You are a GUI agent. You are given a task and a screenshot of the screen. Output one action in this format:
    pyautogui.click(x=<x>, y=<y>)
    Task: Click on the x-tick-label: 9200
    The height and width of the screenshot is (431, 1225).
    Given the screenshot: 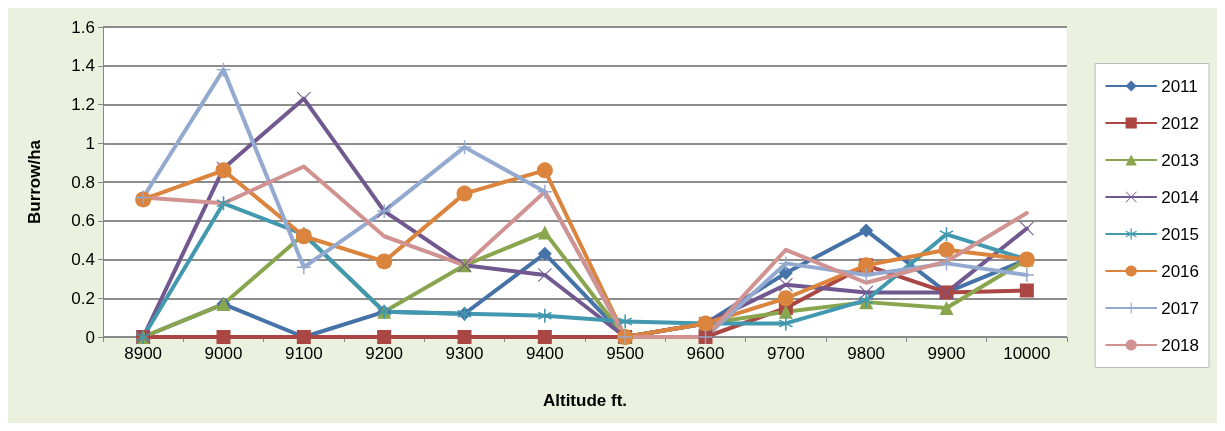 What is the action you would take?
    pyautogui.click(x=384, y=353)
    